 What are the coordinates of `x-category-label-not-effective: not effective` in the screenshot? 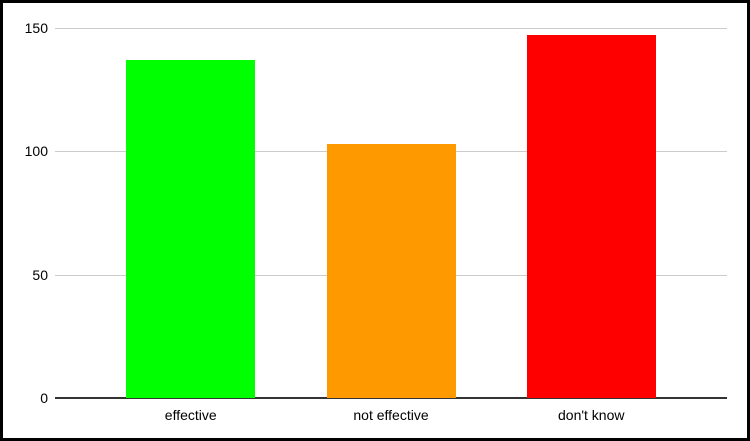 It's located at (391, 415).